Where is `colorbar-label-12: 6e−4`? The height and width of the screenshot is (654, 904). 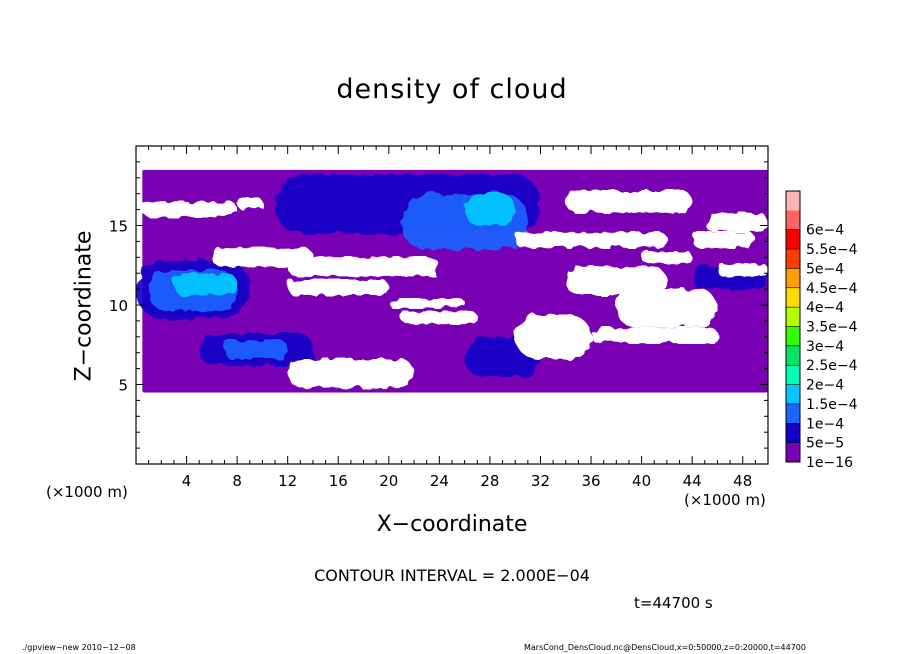 colorbar-label-12: 6e−4 is located at coordinates (825, 231).